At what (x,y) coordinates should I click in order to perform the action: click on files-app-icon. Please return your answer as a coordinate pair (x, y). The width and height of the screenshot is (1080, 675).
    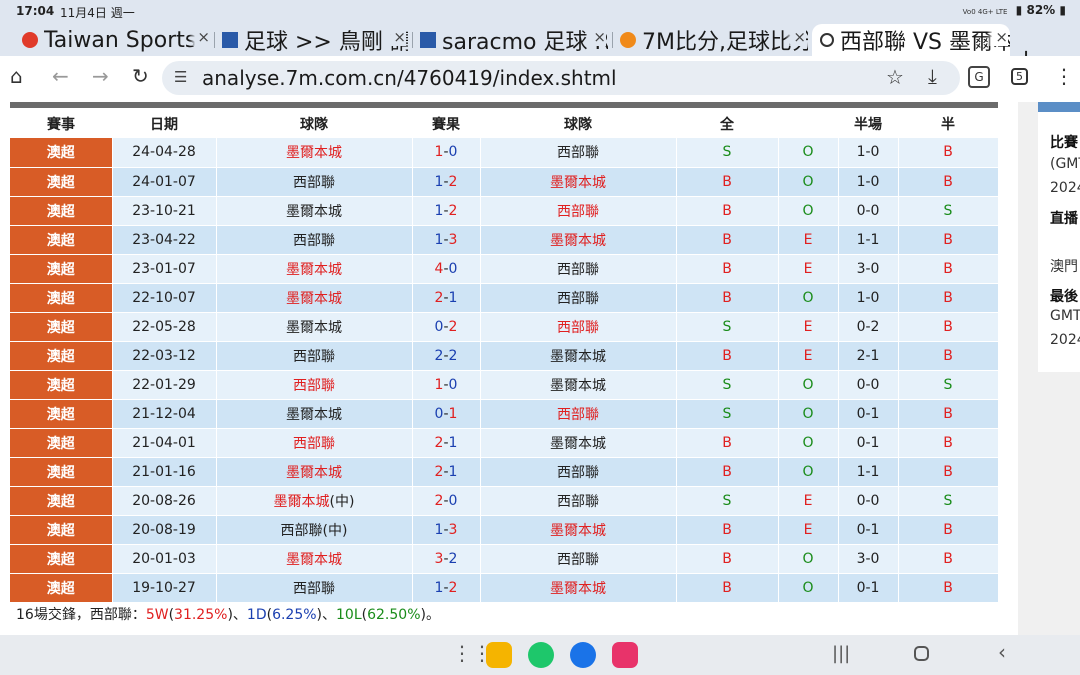
    Looking at the image, I should click on (499, 655).